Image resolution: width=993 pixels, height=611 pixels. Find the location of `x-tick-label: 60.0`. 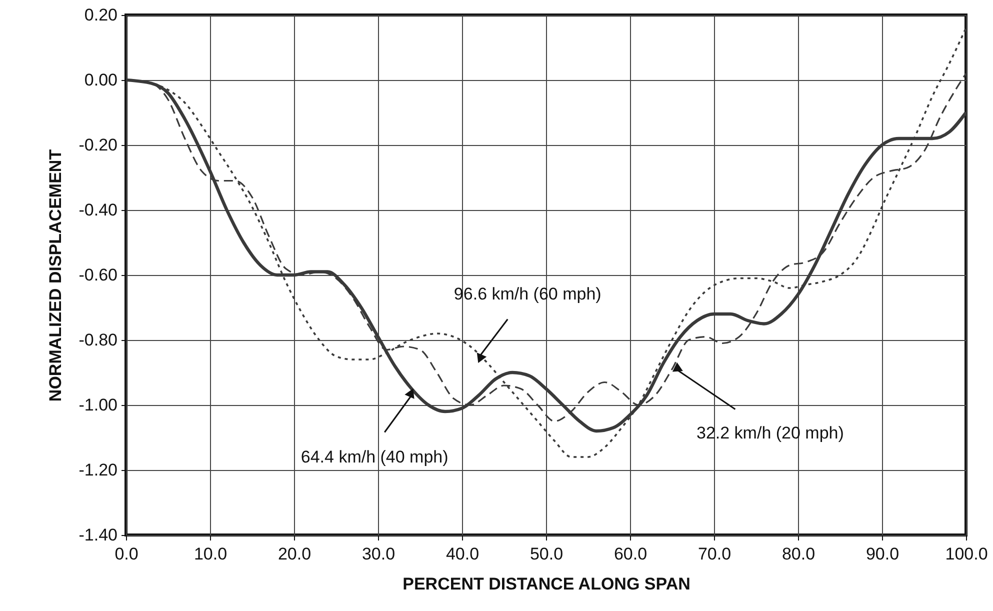

x-tick-label: 60.0 is located at coordinates (631, 554).